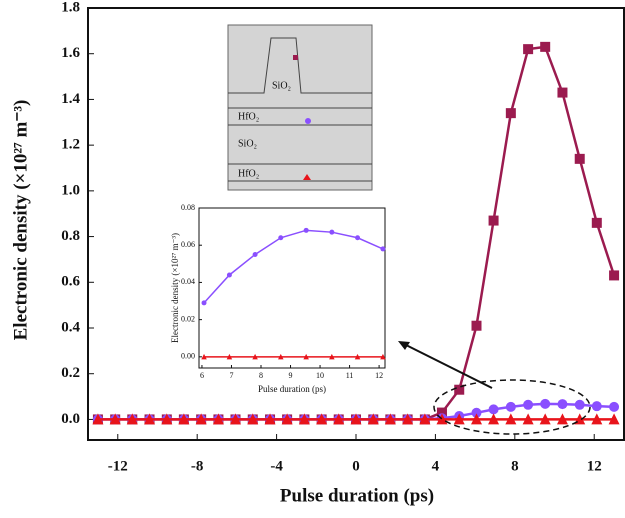 This screenshot has width=625, height=518. Describe the element at coordinates (70, 282) in the screenshot. I see `y-tick-label: 0.6` at that location.